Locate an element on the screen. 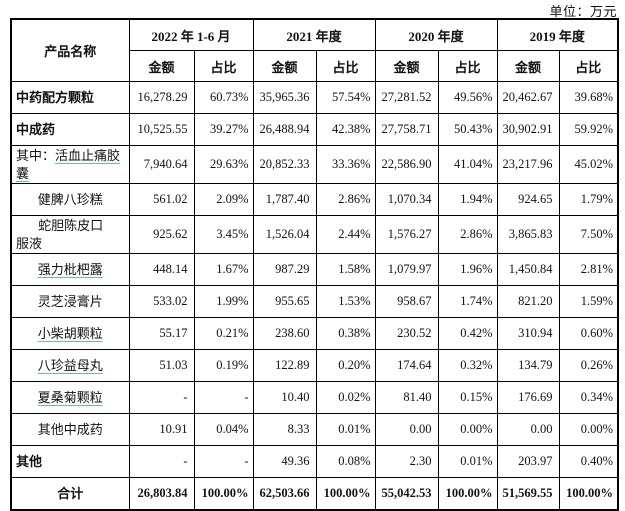  ratio-cell: 49.56% is located at coordinates (467, 97).